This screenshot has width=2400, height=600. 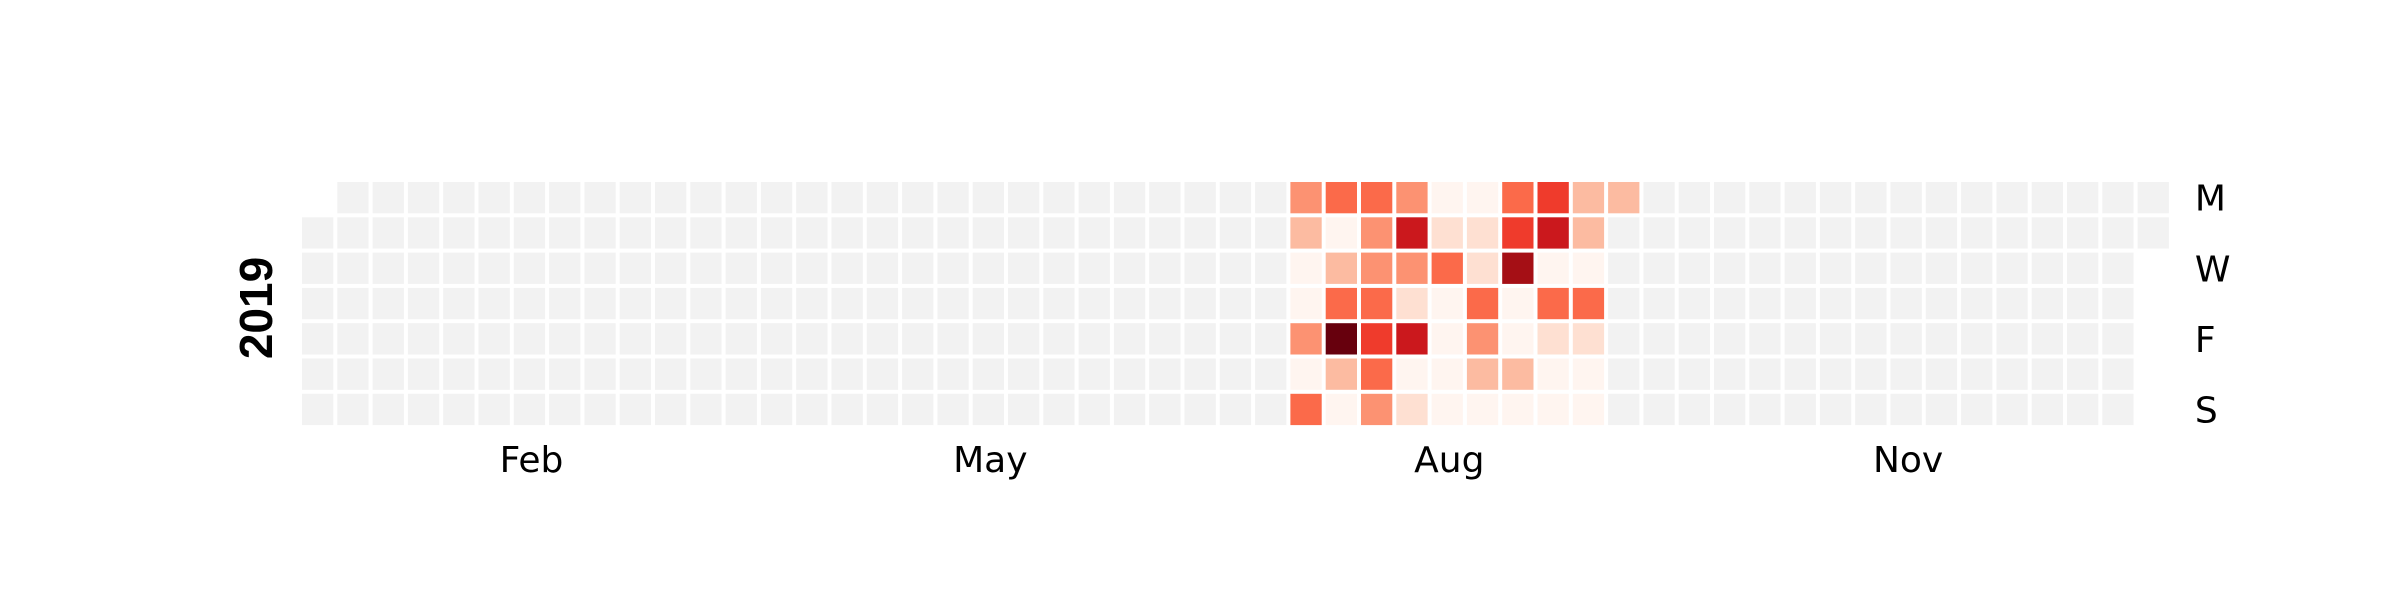 I want to click on month-label-aug: Aug, so click(x=1449, y=460).